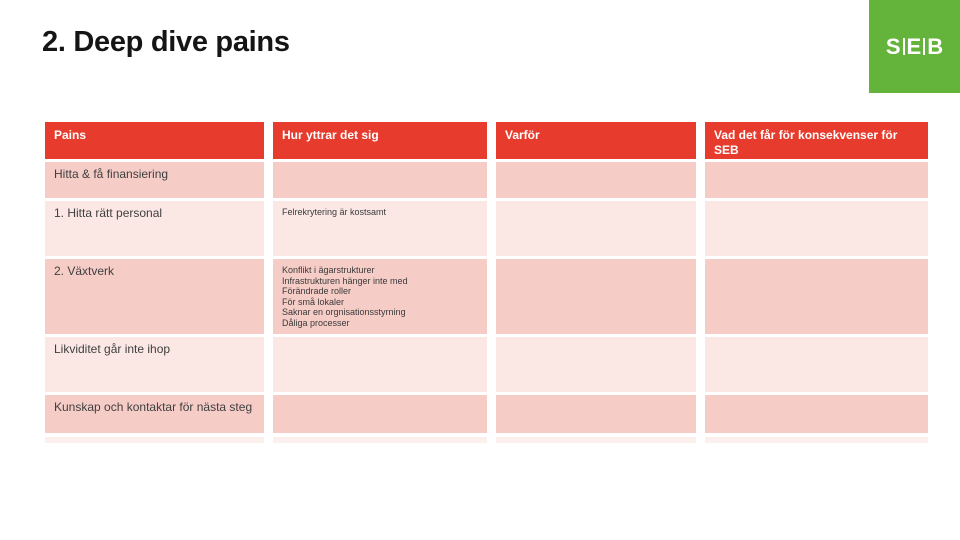 Image resolution: width=960 pixels, height=540 pixels. What do you see at coordinates (596, 140) in the screenshot?
I see `header-cell-varfor: Varför` at bounding box center [596, 140].